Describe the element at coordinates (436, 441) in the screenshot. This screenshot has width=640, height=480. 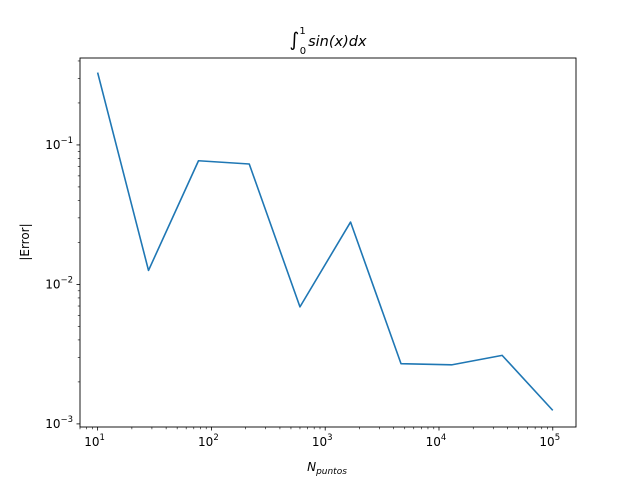
I see `x-tick-label-3: 10⁴` at that location.